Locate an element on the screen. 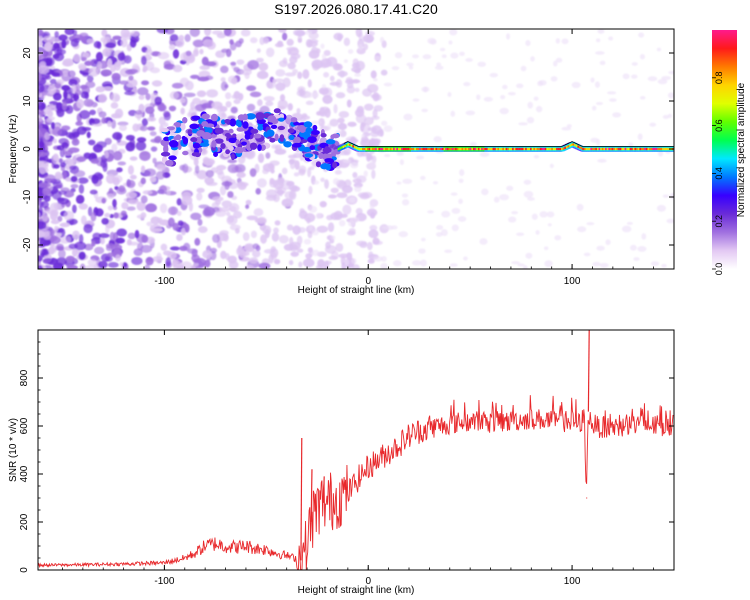 This screenshot has height=600, width=750. x-tick-label: -100 is located at coordinates (164, 581).